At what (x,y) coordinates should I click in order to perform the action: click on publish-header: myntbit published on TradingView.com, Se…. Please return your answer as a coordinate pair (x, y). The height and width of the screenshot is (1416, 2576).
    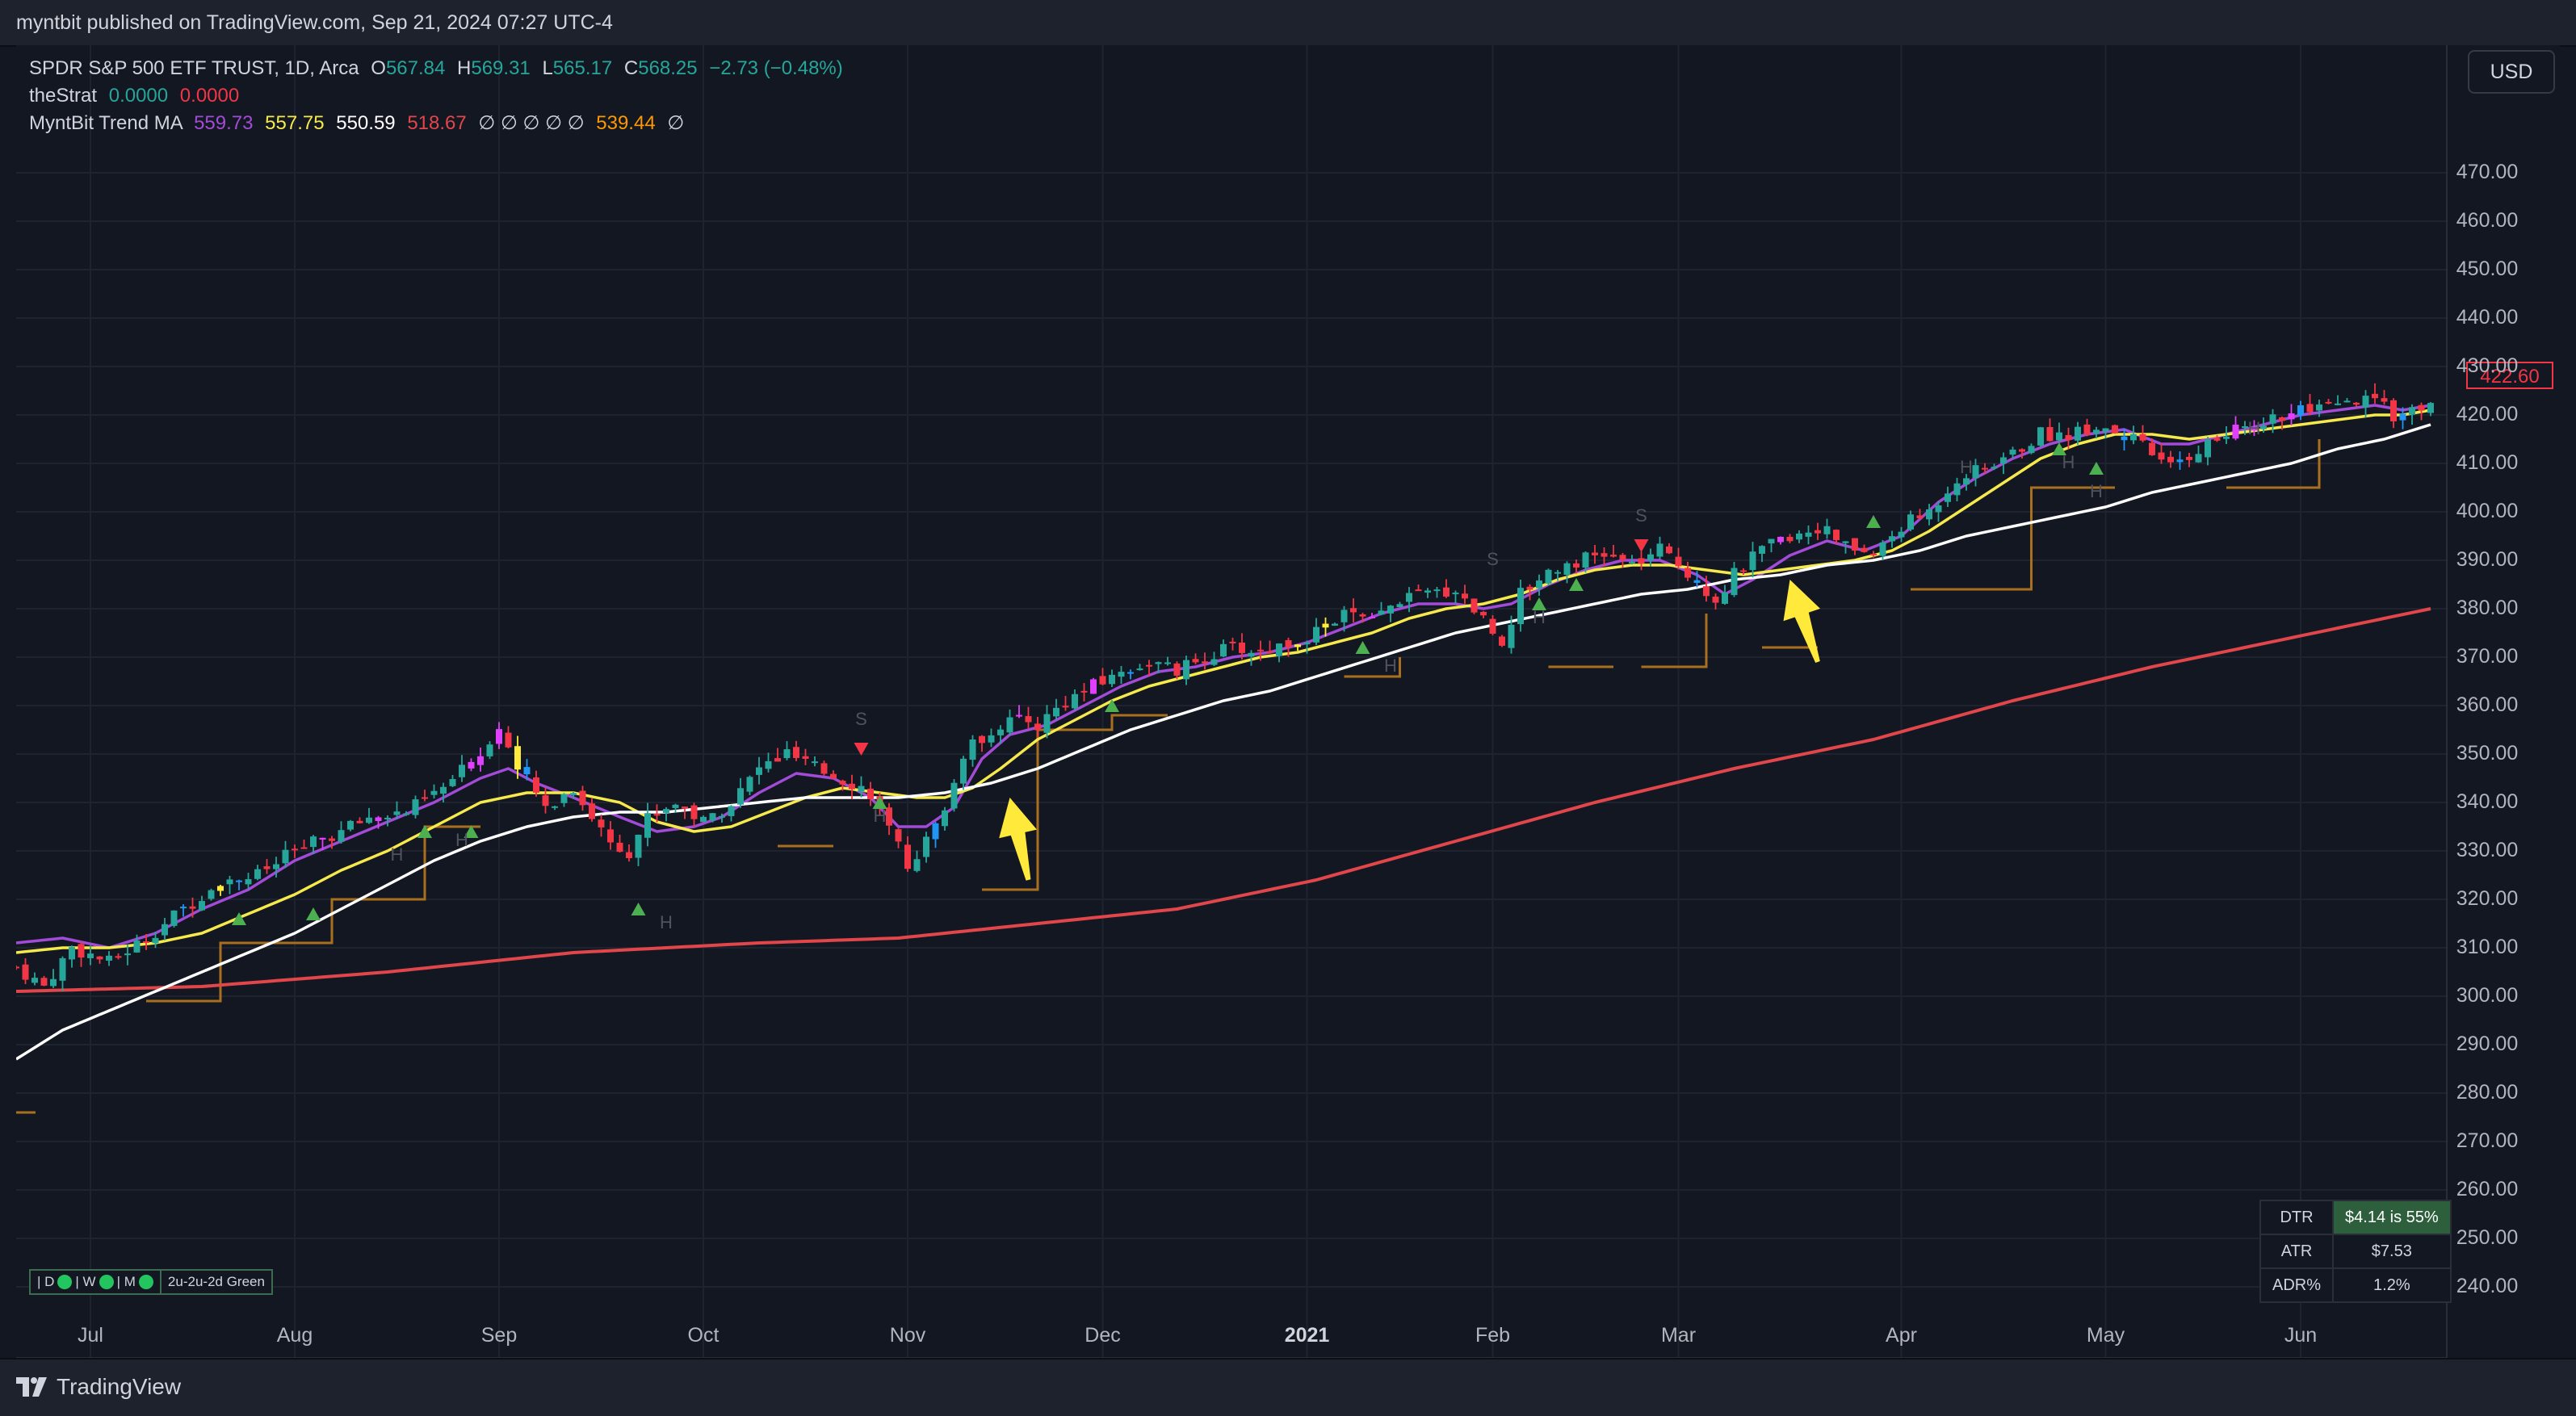
    Looking at the image, I should click on (1288, 23).